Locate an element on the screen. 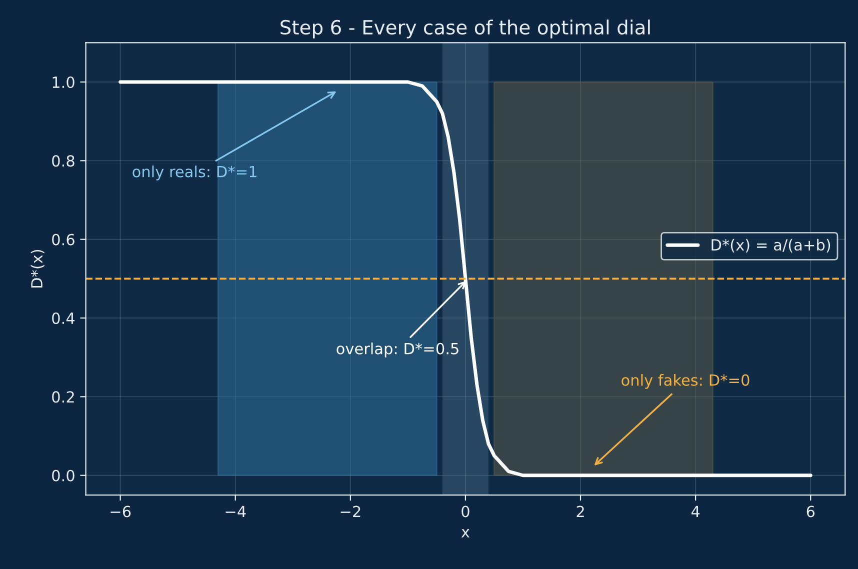  legend-label: D*(x) = a/(a+b) is located at coordinates (771, 245).